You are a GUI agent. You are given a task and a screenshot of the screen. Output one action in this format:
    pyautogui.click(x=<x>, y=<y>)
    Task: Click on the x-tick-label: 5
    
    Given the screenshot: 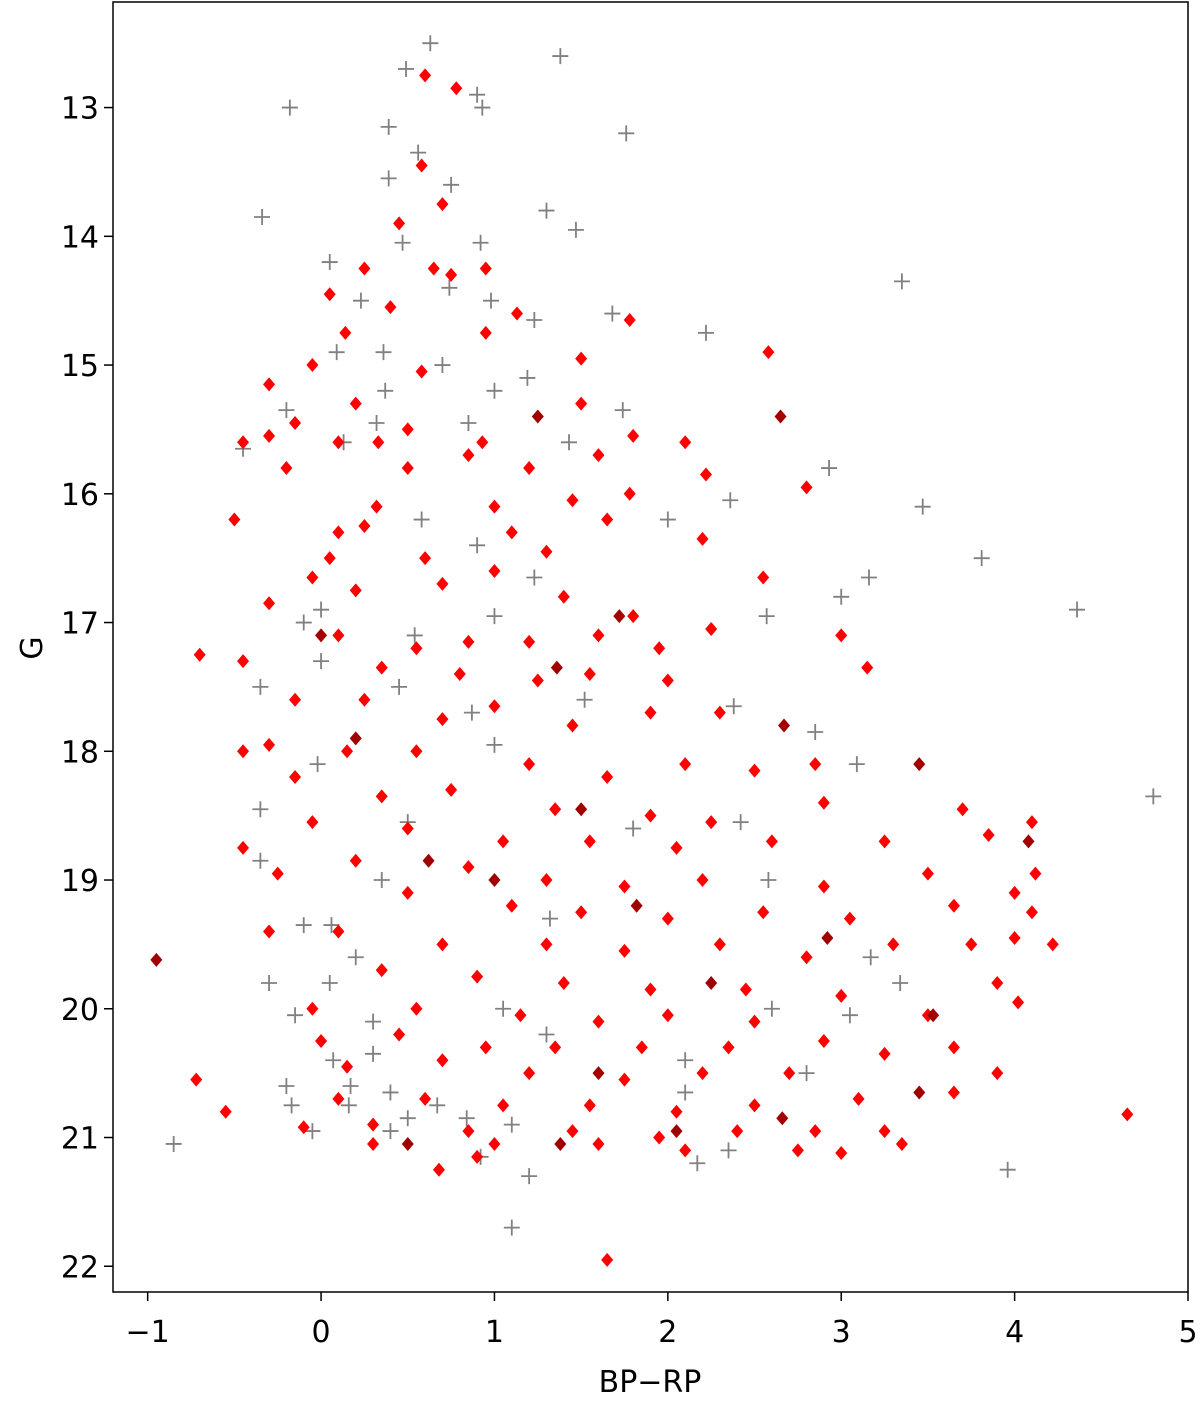 What is the action you would take?
    pyautogui.click(x=1187, y=1332)
    